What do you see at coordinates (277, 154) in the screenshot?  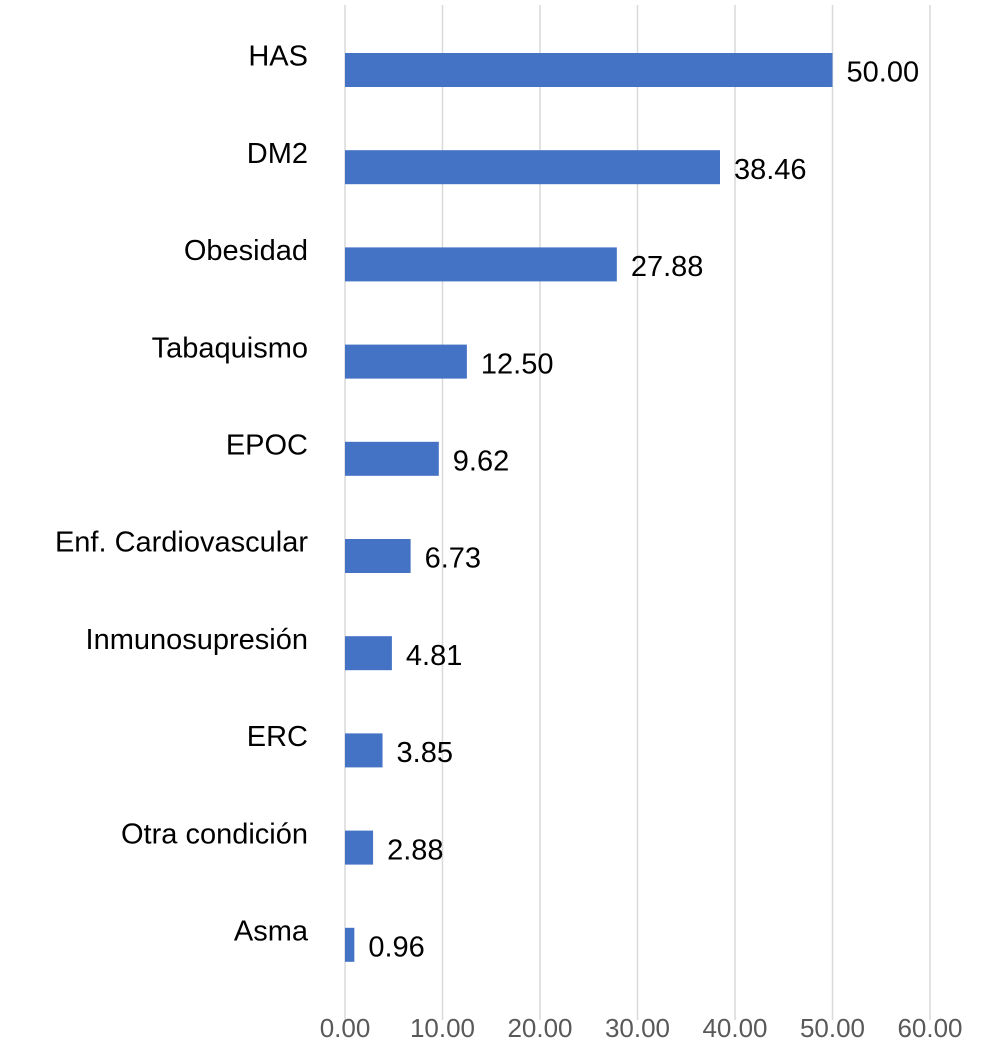 I see `y-tick-label: DM2` at bounding box center [277, 154].